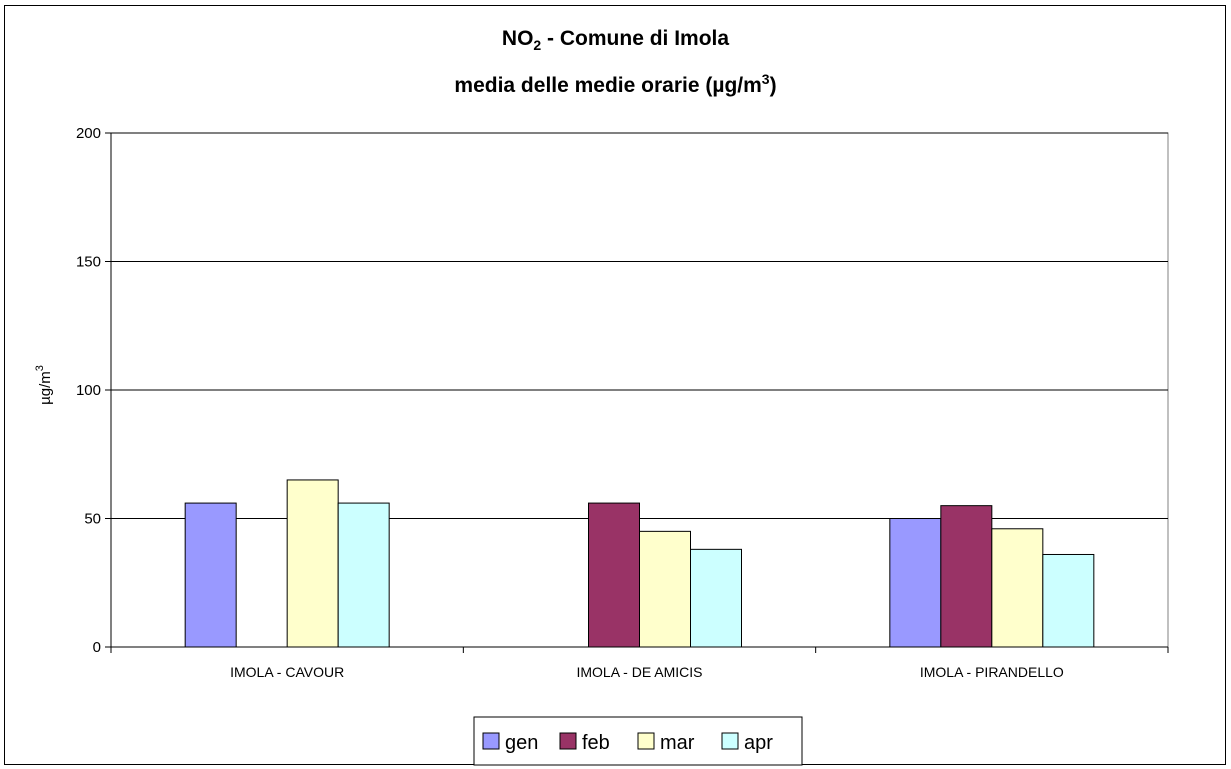 This screenshot has height=769, width=1231. What do you see at coordinates (92, 519) in the screenshot?
I see `y-tick-label: 50` at bounding box center [92, 519].